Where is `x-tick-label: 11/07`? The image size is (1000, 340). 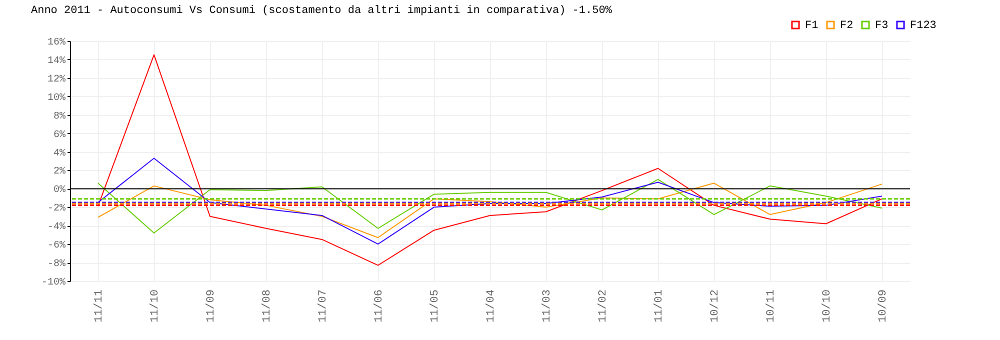 x-tick-label: 11/07 is located at coordinates (324, 306).